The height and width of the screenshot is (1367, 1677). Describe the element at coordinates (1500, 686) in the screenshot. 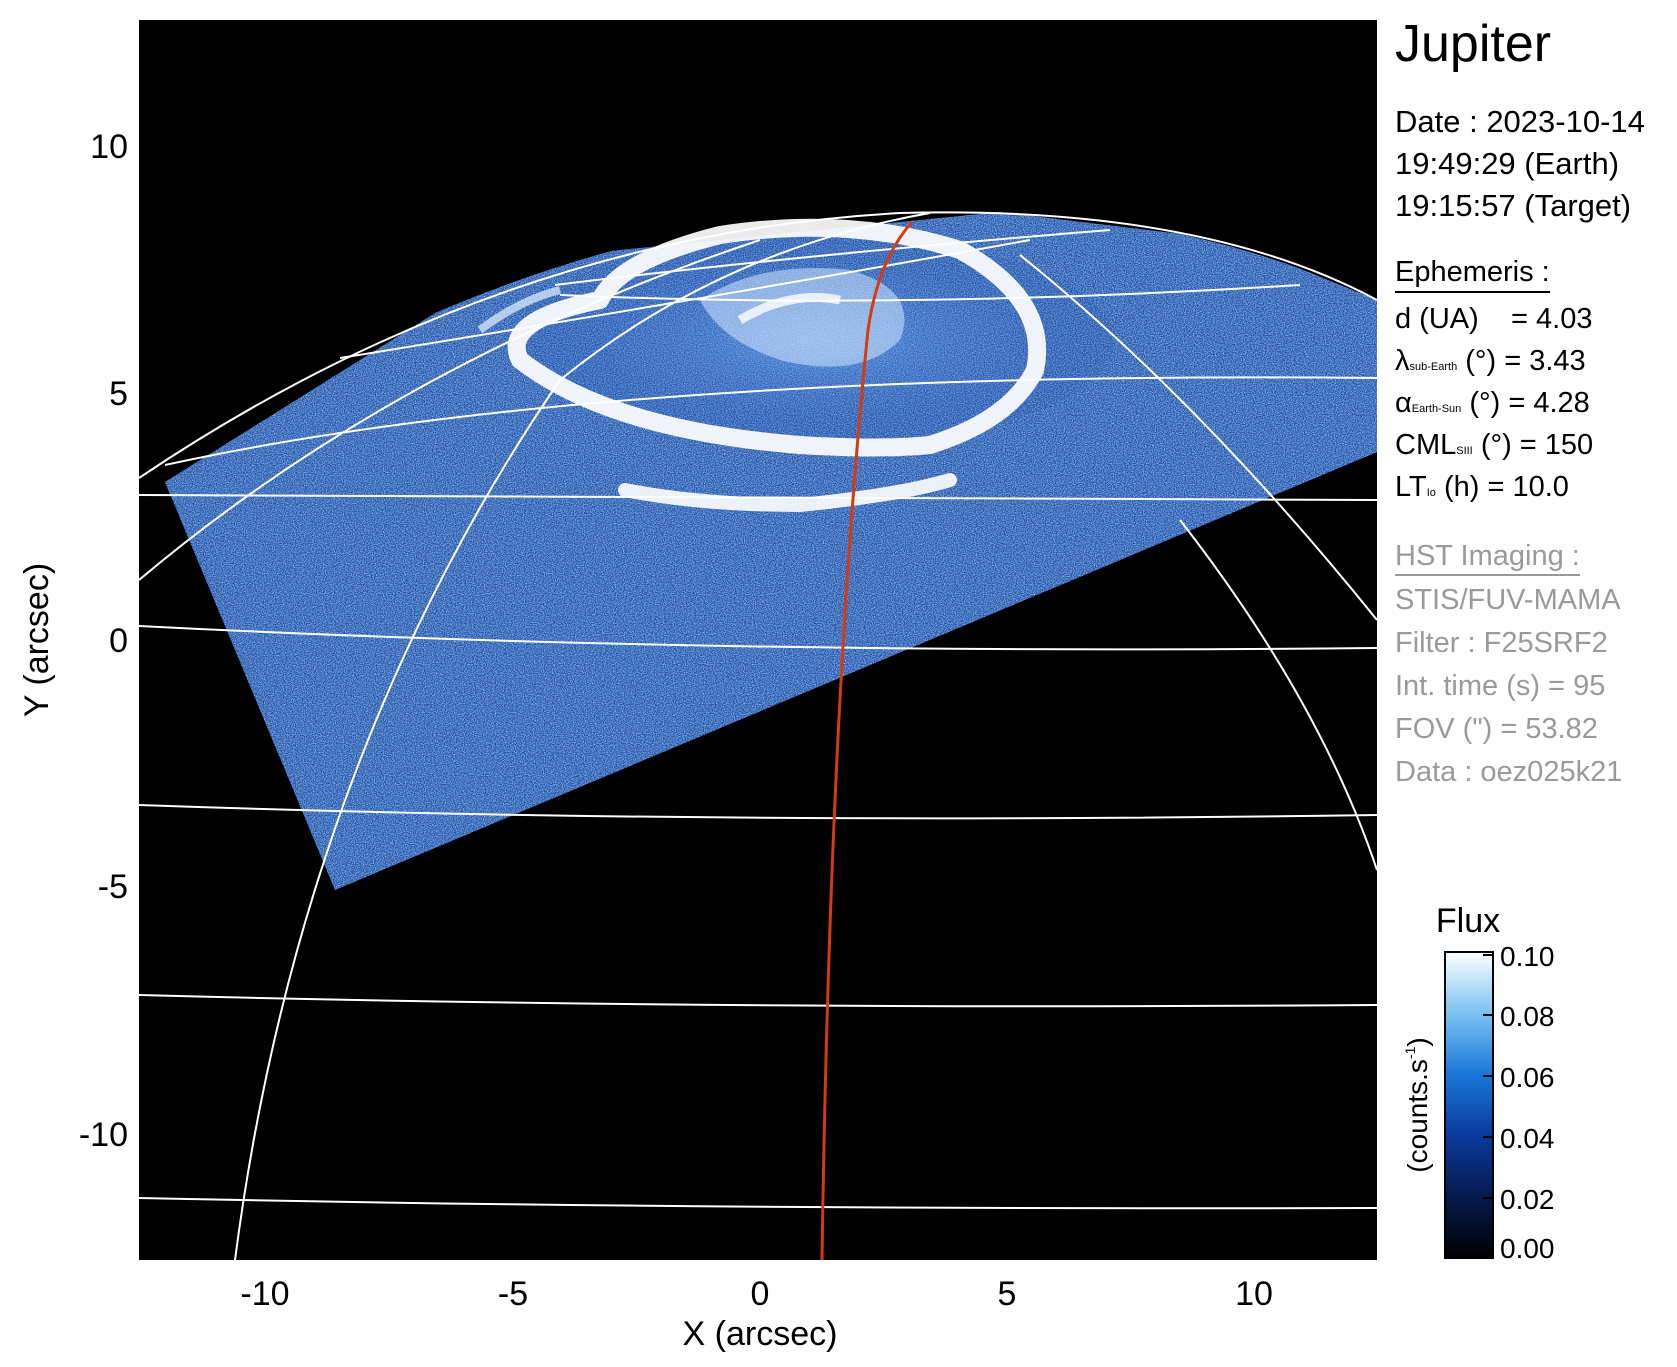

I see `hst-integration-time: Int. time (s) = 95` at that location.